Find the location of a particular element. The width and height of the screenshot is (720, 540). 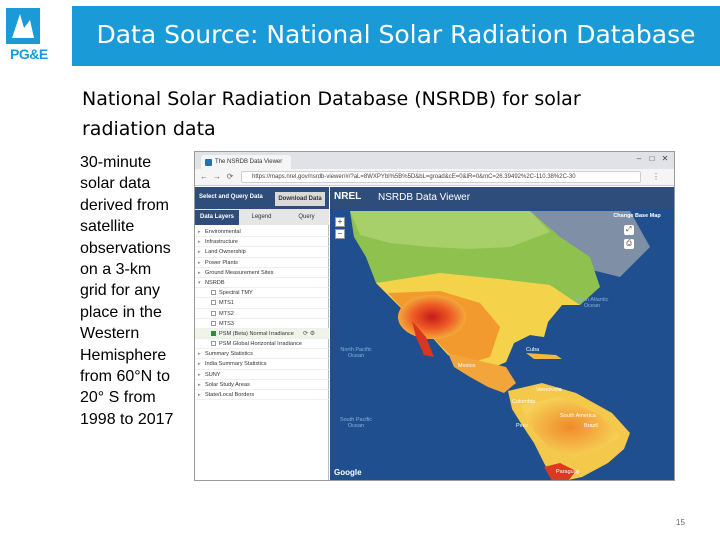

print-icon: ⎙ is located at coordinates (629, 244).